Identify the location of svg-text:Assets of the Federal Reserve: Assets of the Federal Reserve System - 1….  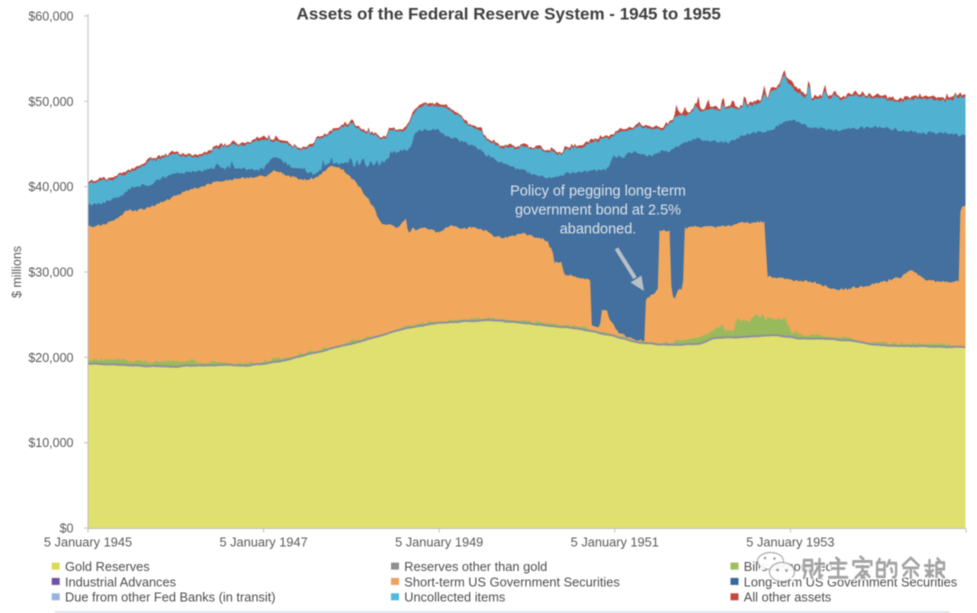
(509, 14).